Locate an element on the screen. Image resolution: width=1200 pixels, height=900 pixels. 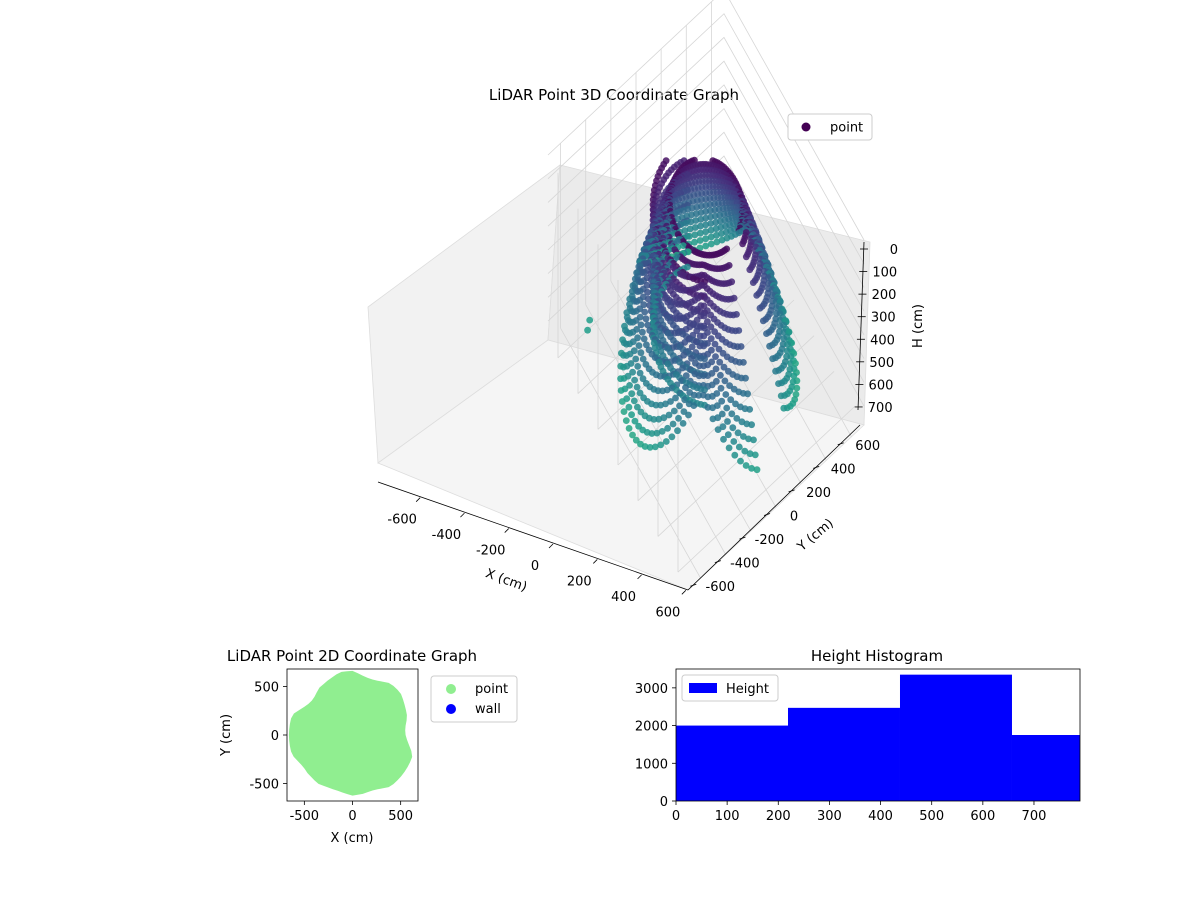
x-ticks-3d: -600 -400 -200 0 200 400 600 is located at coordinates (537, 558).